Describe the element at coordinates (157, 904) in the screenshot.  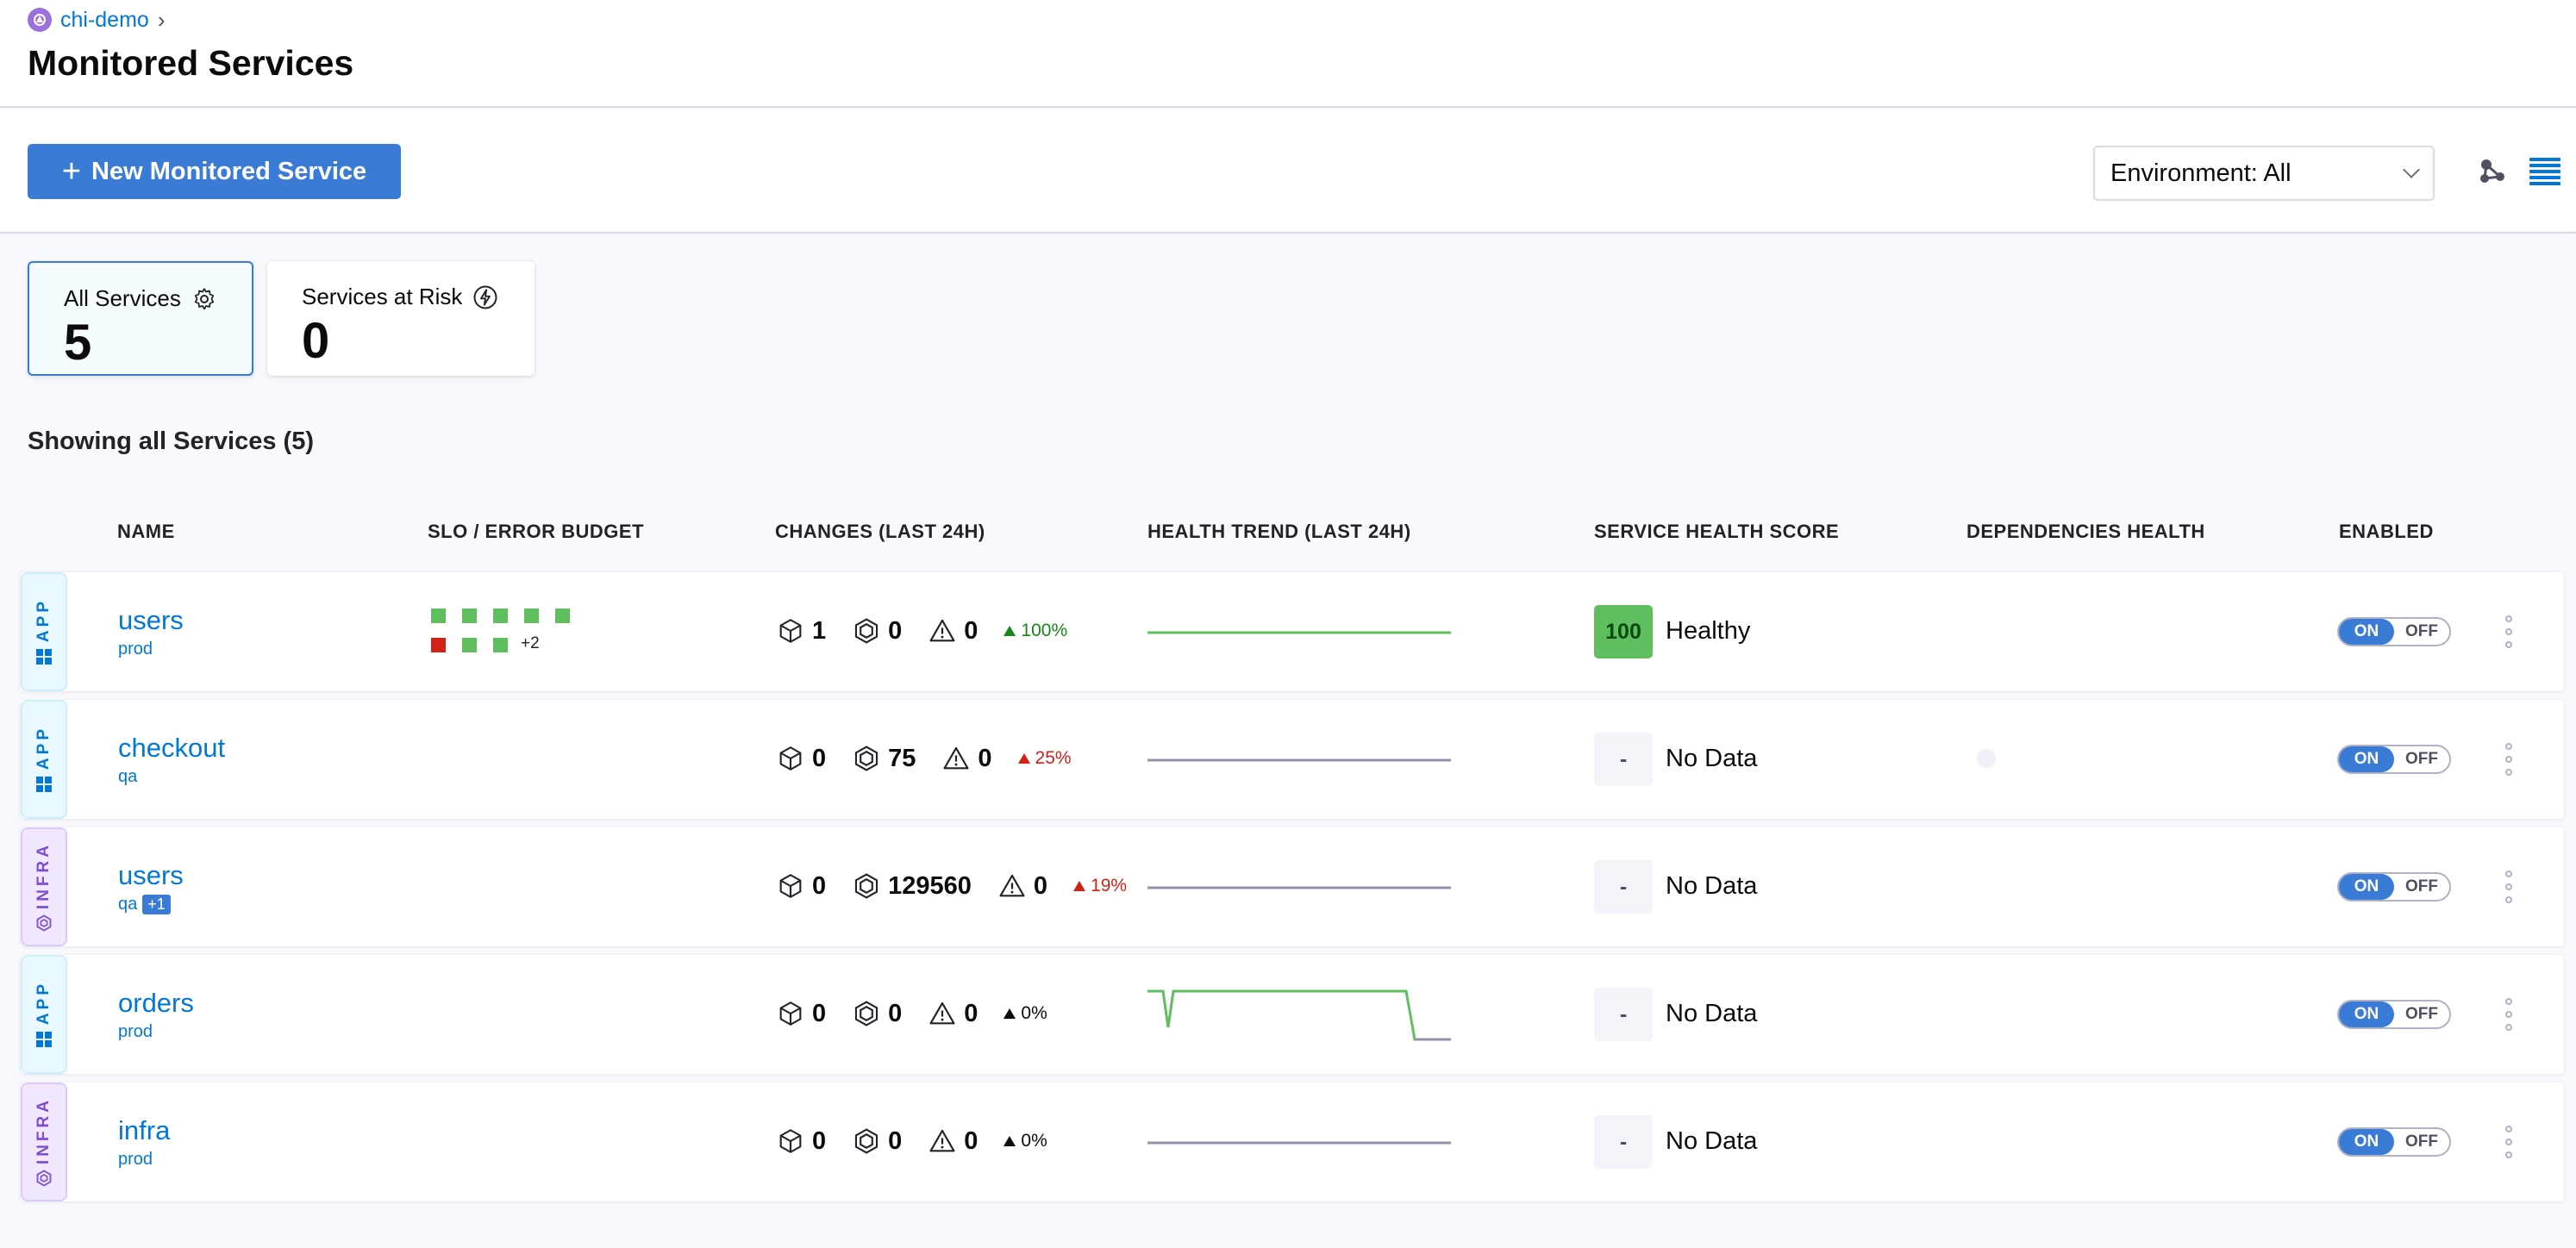
I see `more-environments-badge: +1` at that location.